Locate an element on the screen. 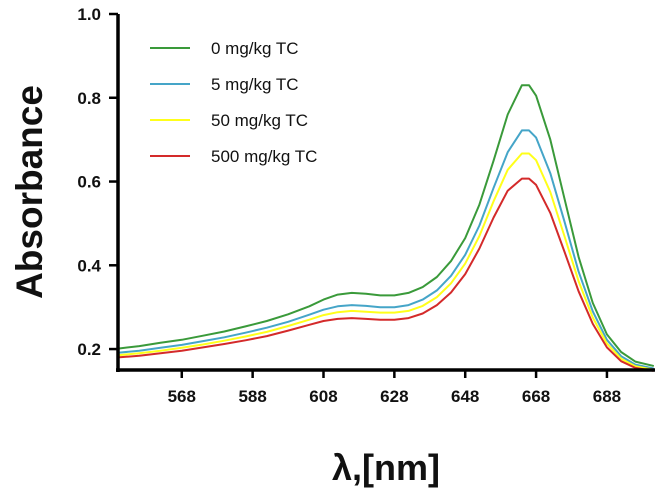 The height and width of the screenshot is (500, 661). x-tick-label: 688 is located at coordinates (607, 396).